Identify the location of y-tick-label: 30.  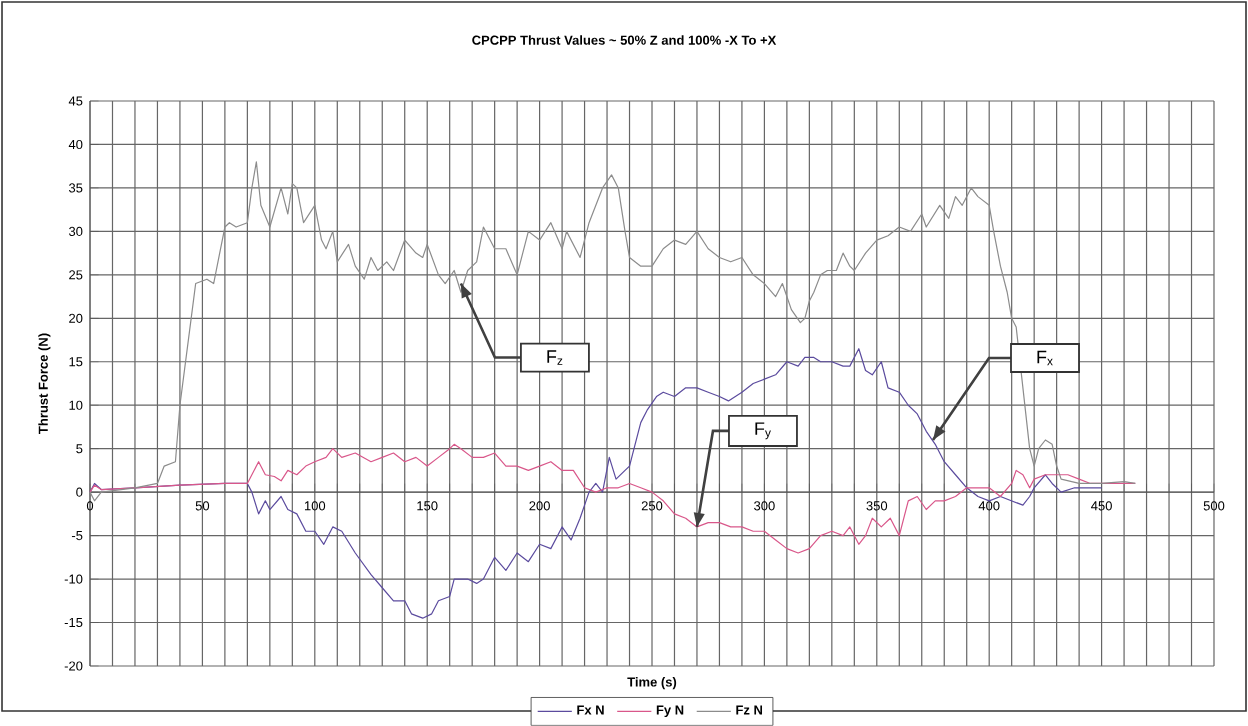
(75, 231).